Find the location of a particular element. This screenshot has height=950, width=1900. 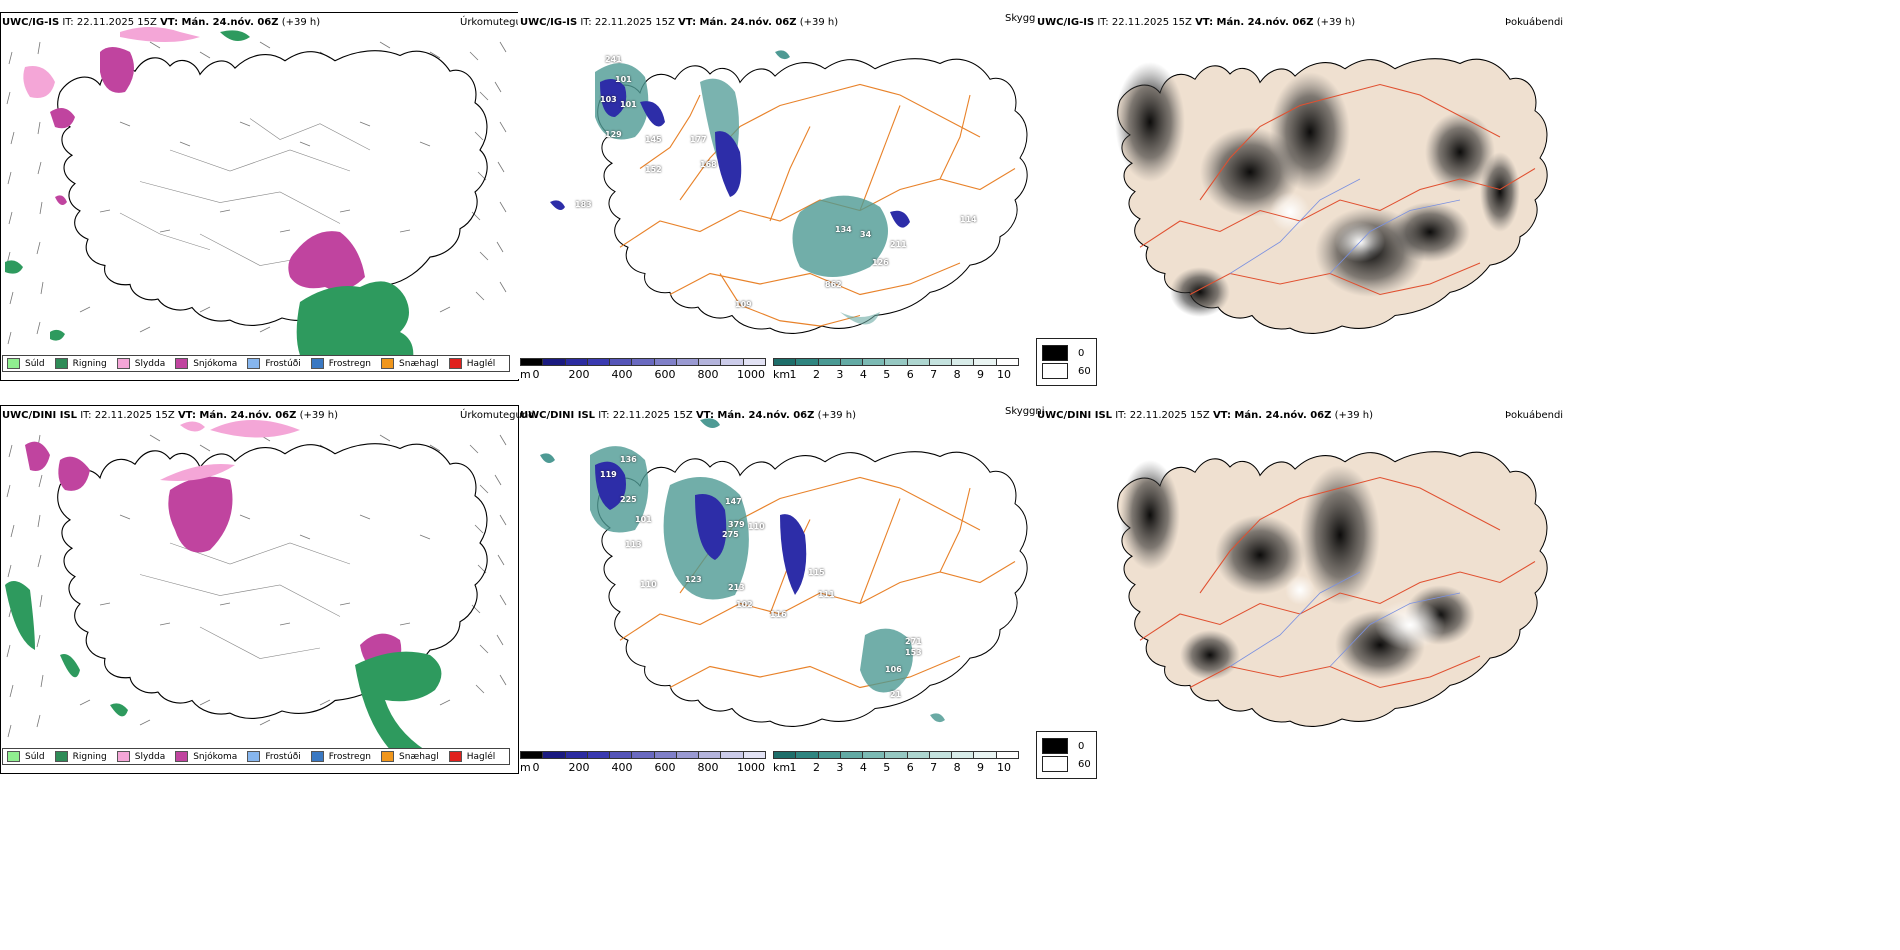

precip-title-top: Úrkomutegund is located at coordinates (497, 22).